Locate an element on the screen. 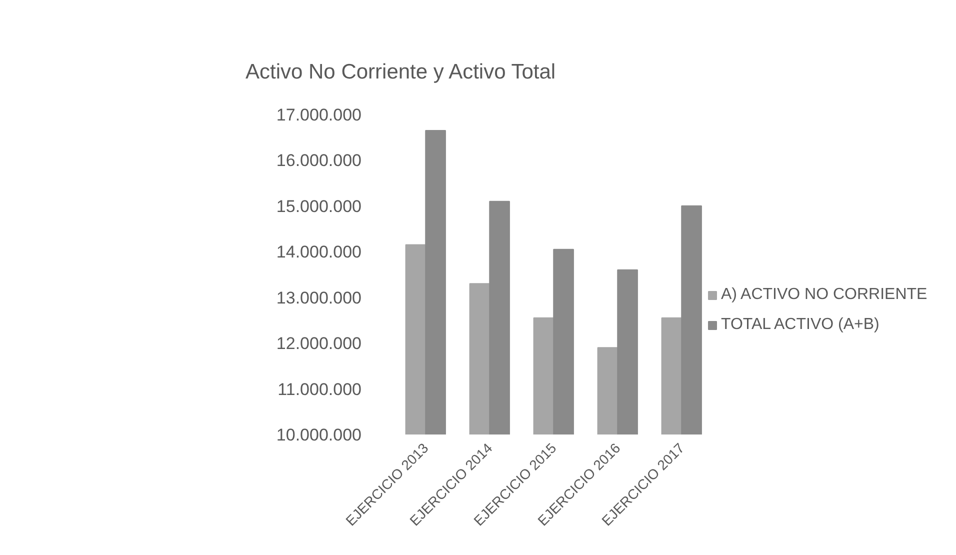 The height and width of the screenshot is (555, 956). y-tick-label: 10.000.000 is located at coordinates (319, 435).